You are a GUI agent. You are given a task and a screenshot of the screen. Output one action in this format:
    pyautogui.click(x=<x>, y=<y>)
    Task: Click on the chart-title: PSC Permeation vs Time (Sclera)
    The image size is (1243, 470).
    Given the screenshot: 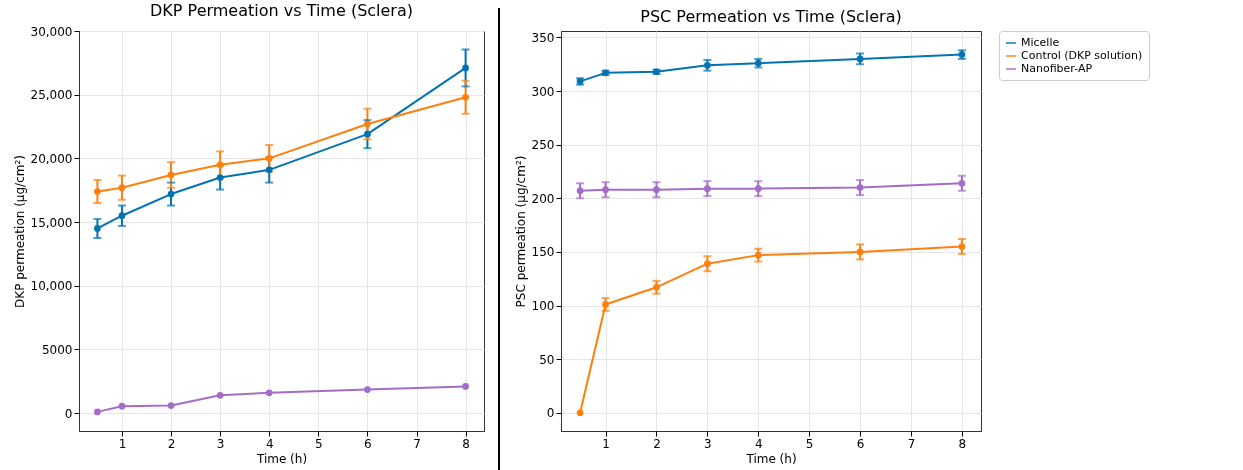 What is the action you would take?
    pyautogui.click(x=771, y=16)
    